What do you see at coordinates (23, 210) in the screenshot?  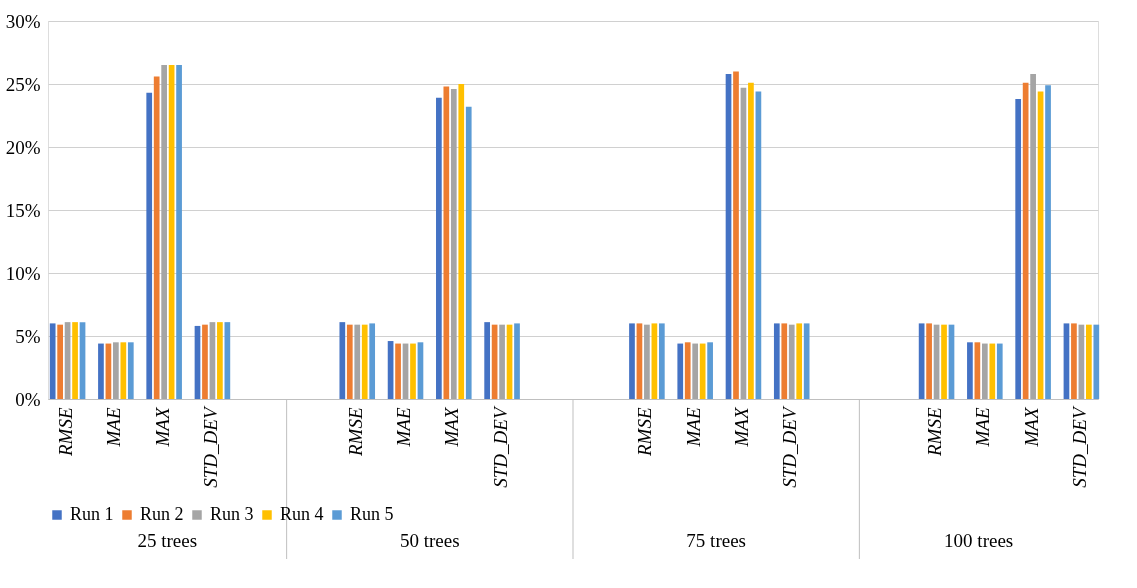 I see `y-tick-label: 15%` at bounding box center [23, 210].